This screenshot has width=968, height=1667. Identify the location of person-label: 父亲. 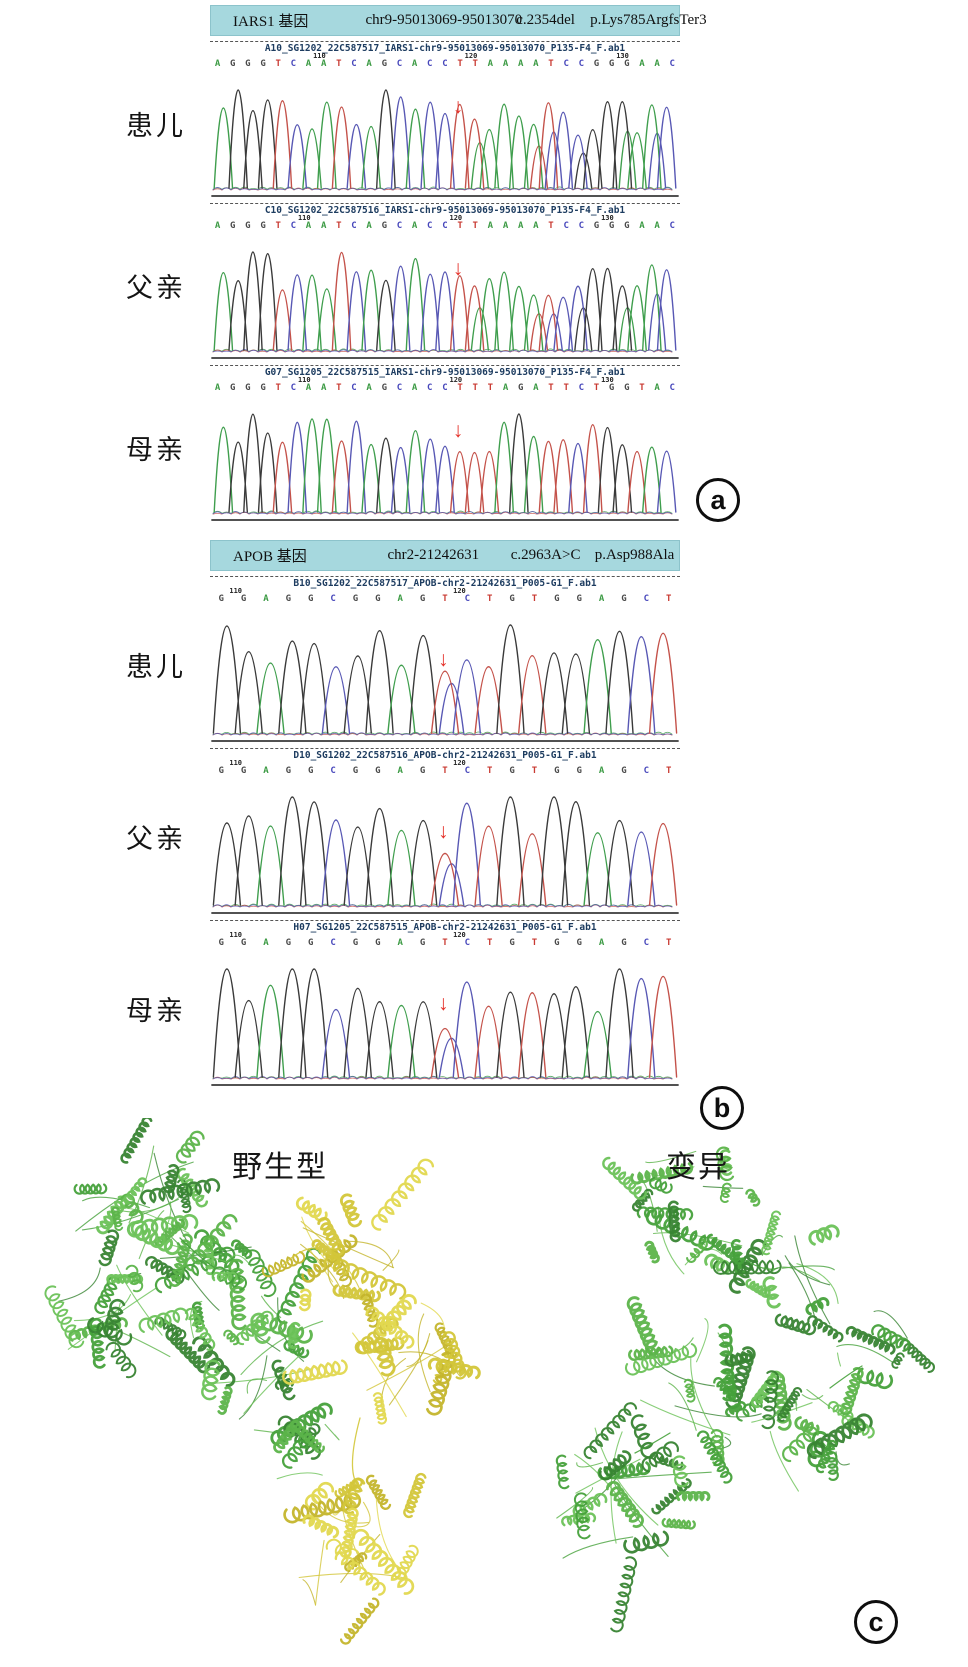
(156, 288).